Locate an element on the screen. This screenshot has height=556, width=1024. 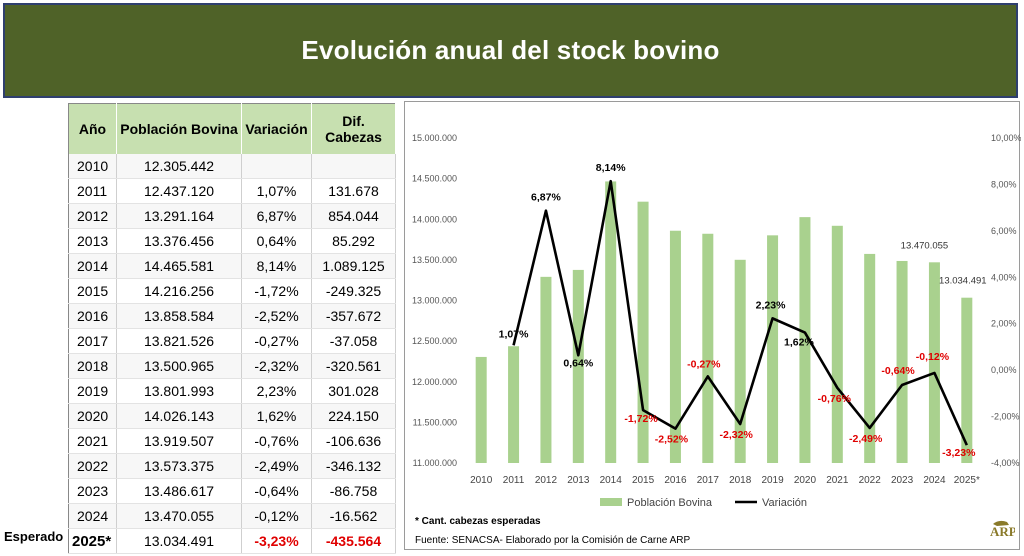
variacion-data-label: -0,76% is located at coordinates (835, 399).